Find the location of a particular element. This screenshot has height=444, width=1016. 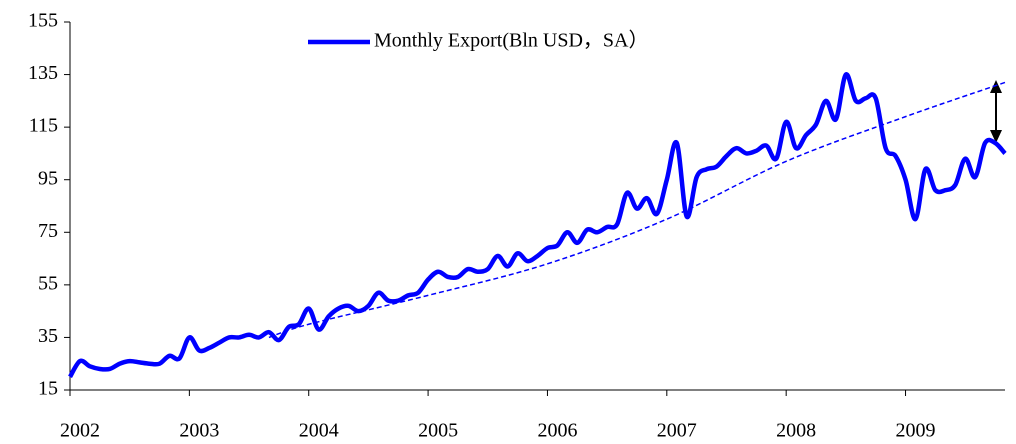

y-tick-label: 15 is located at coordinates (48, 389).